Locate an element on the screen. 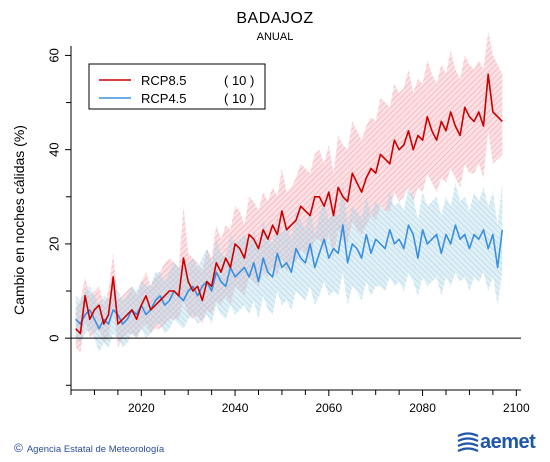  legend-box is located at coordinates (177, 86).